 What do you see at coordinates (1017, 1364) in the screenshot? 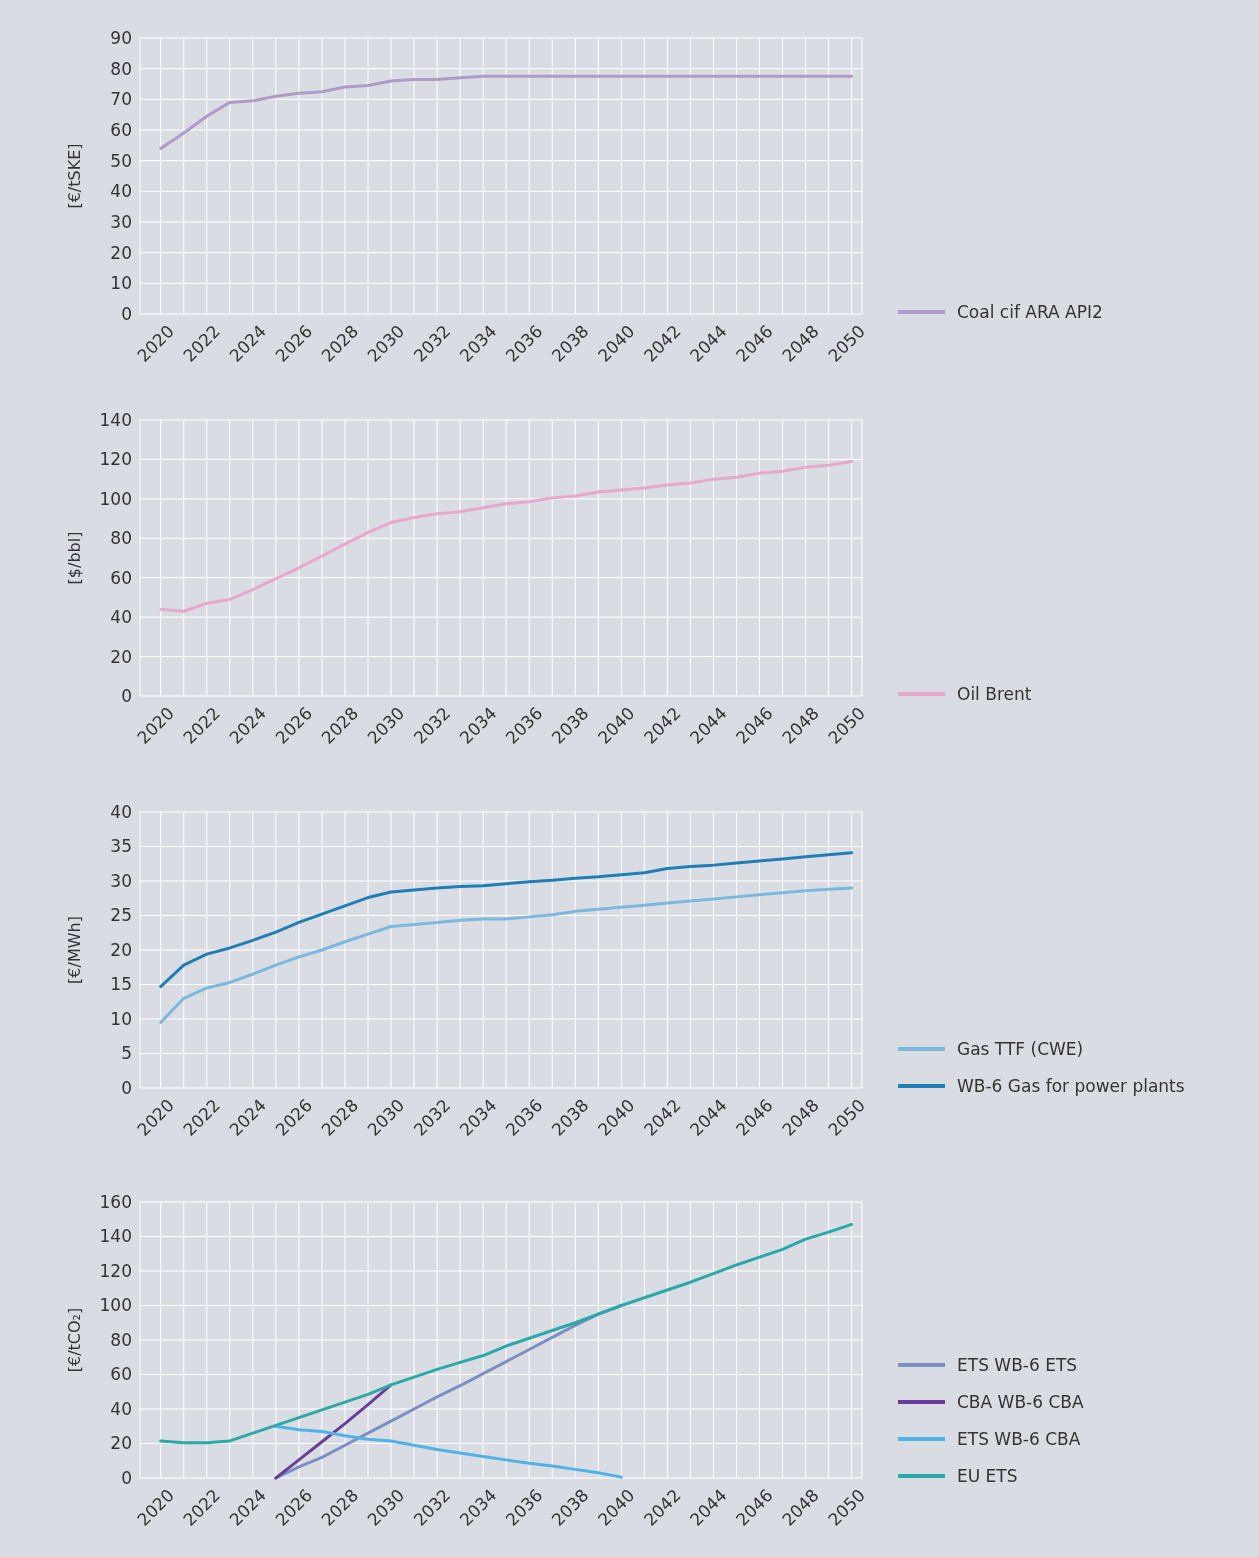
I see `legend-label: ETS WB-6 ETS` at bounding box center [1017, 1364].